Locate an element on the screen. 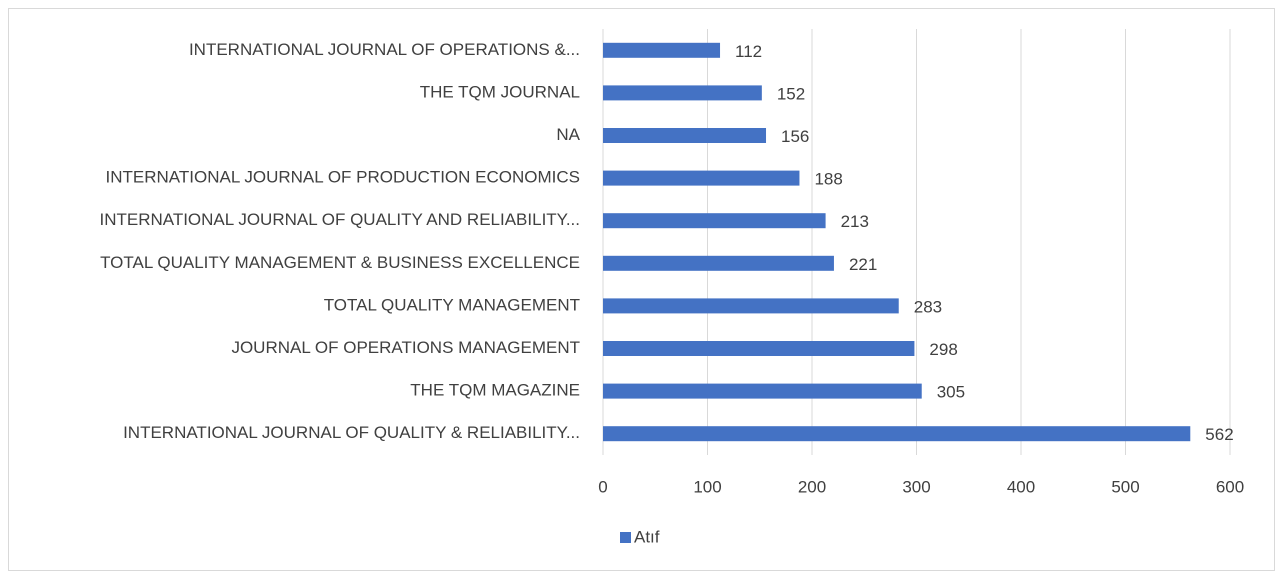 The width and height of the screenshot is (1283, 579). data-label: 221 is located at coordinates (863, 264).